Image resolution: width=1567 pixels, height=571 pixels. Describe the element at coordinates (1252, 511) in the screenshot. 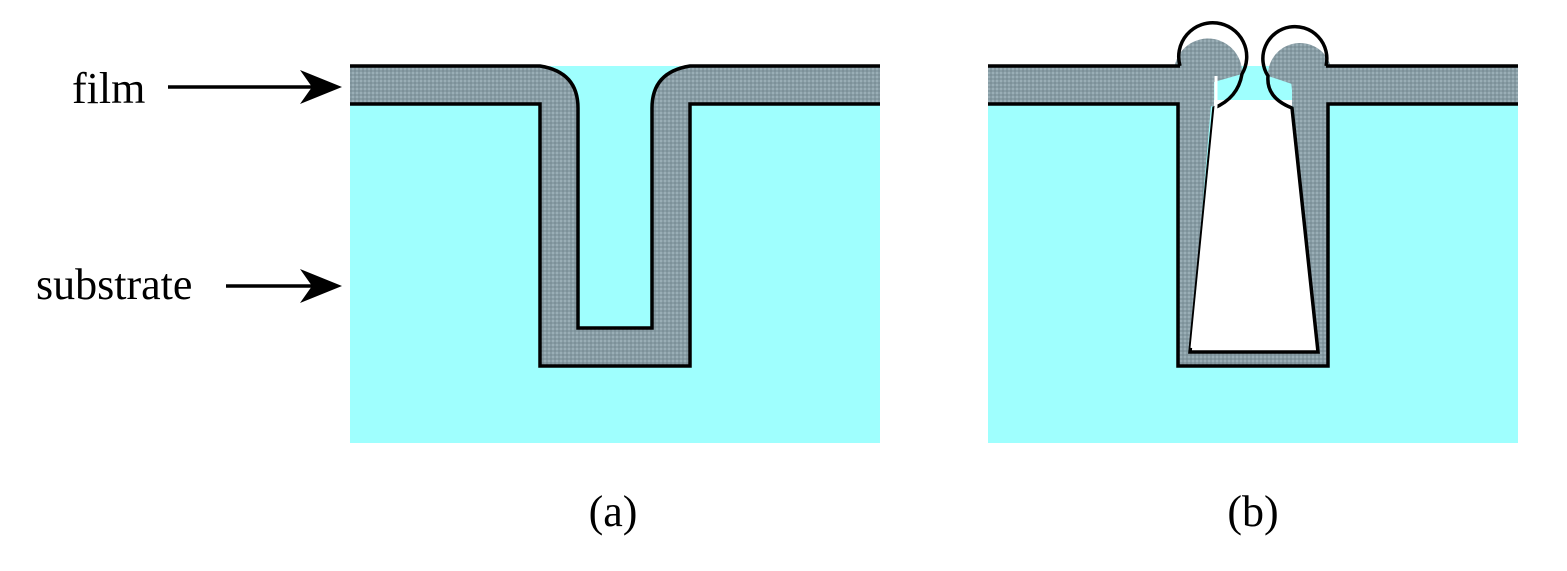

I see `caption-b: (b)` at that location.